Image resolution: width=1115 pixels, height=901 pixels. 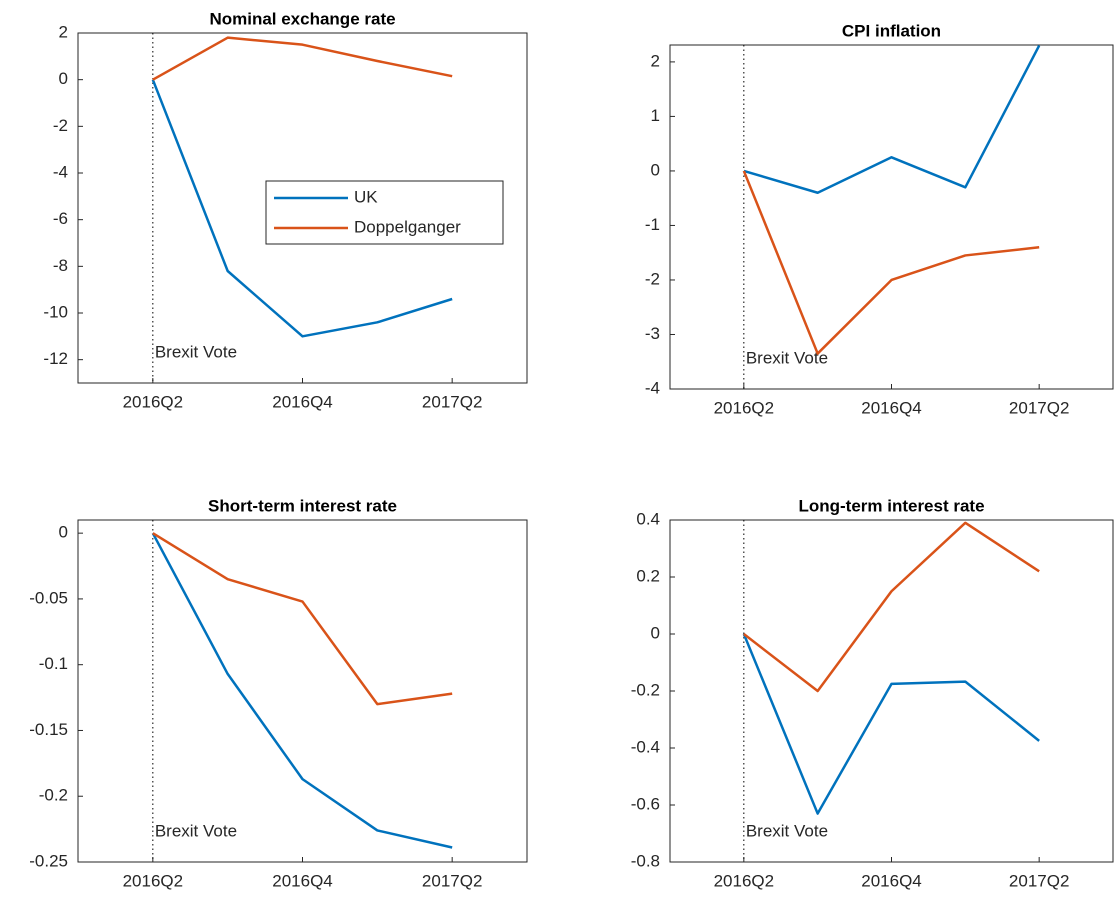 I want to click on y-tick-label: -0.6, so click(x=645, y=803).